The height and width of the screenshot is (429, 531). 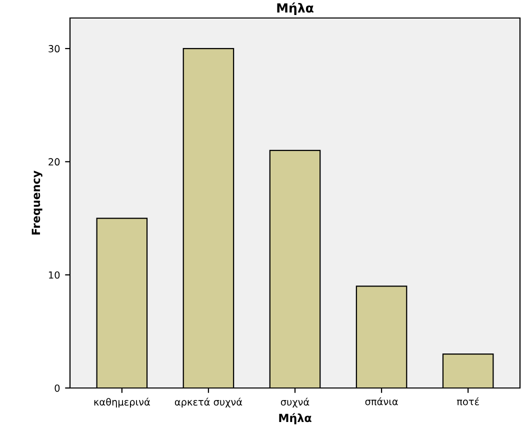 I want to click on x-tick-label: σπάνια, so click(x=381, y=401).